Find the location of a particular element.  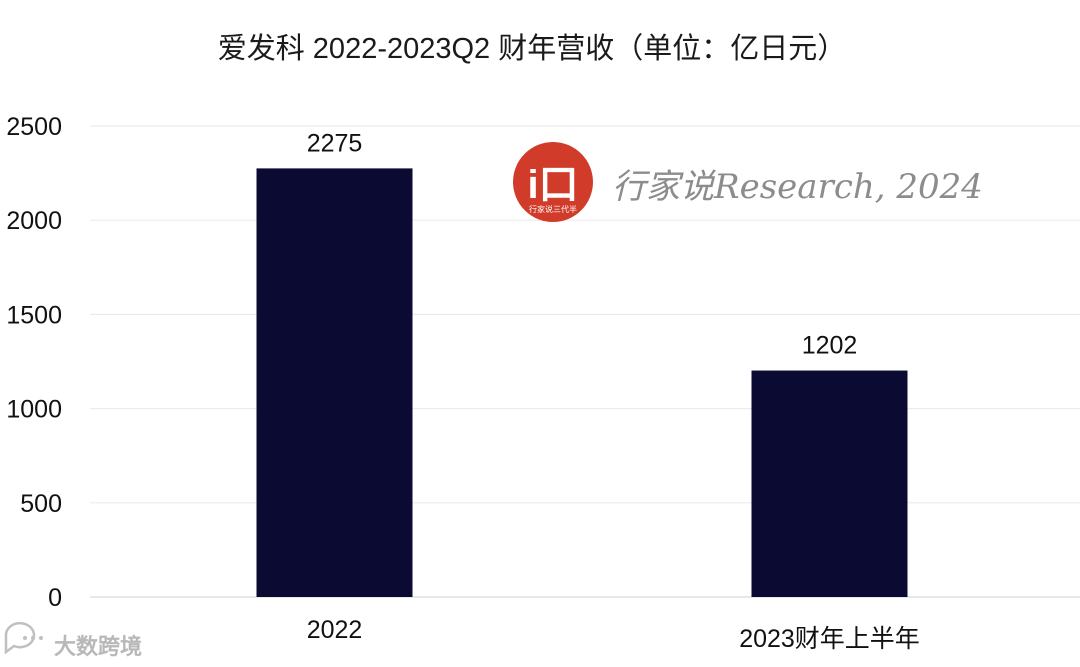

bar-value-label: 2275 is located at coordinates (335, 143).